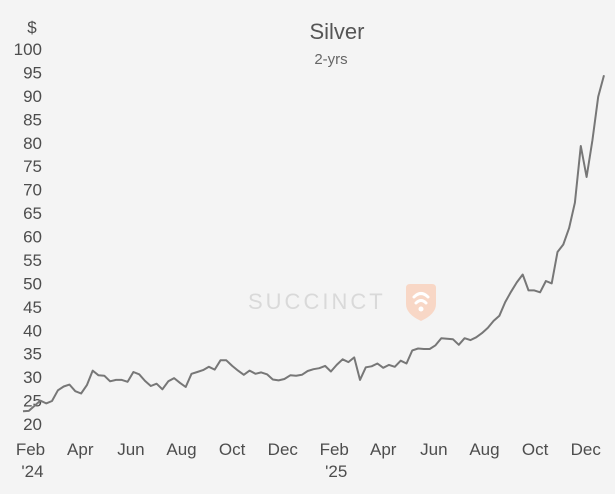  Describe the element at coordinates (32, 237) in the screenshot. I see `y-tick-label: 60` at that location.